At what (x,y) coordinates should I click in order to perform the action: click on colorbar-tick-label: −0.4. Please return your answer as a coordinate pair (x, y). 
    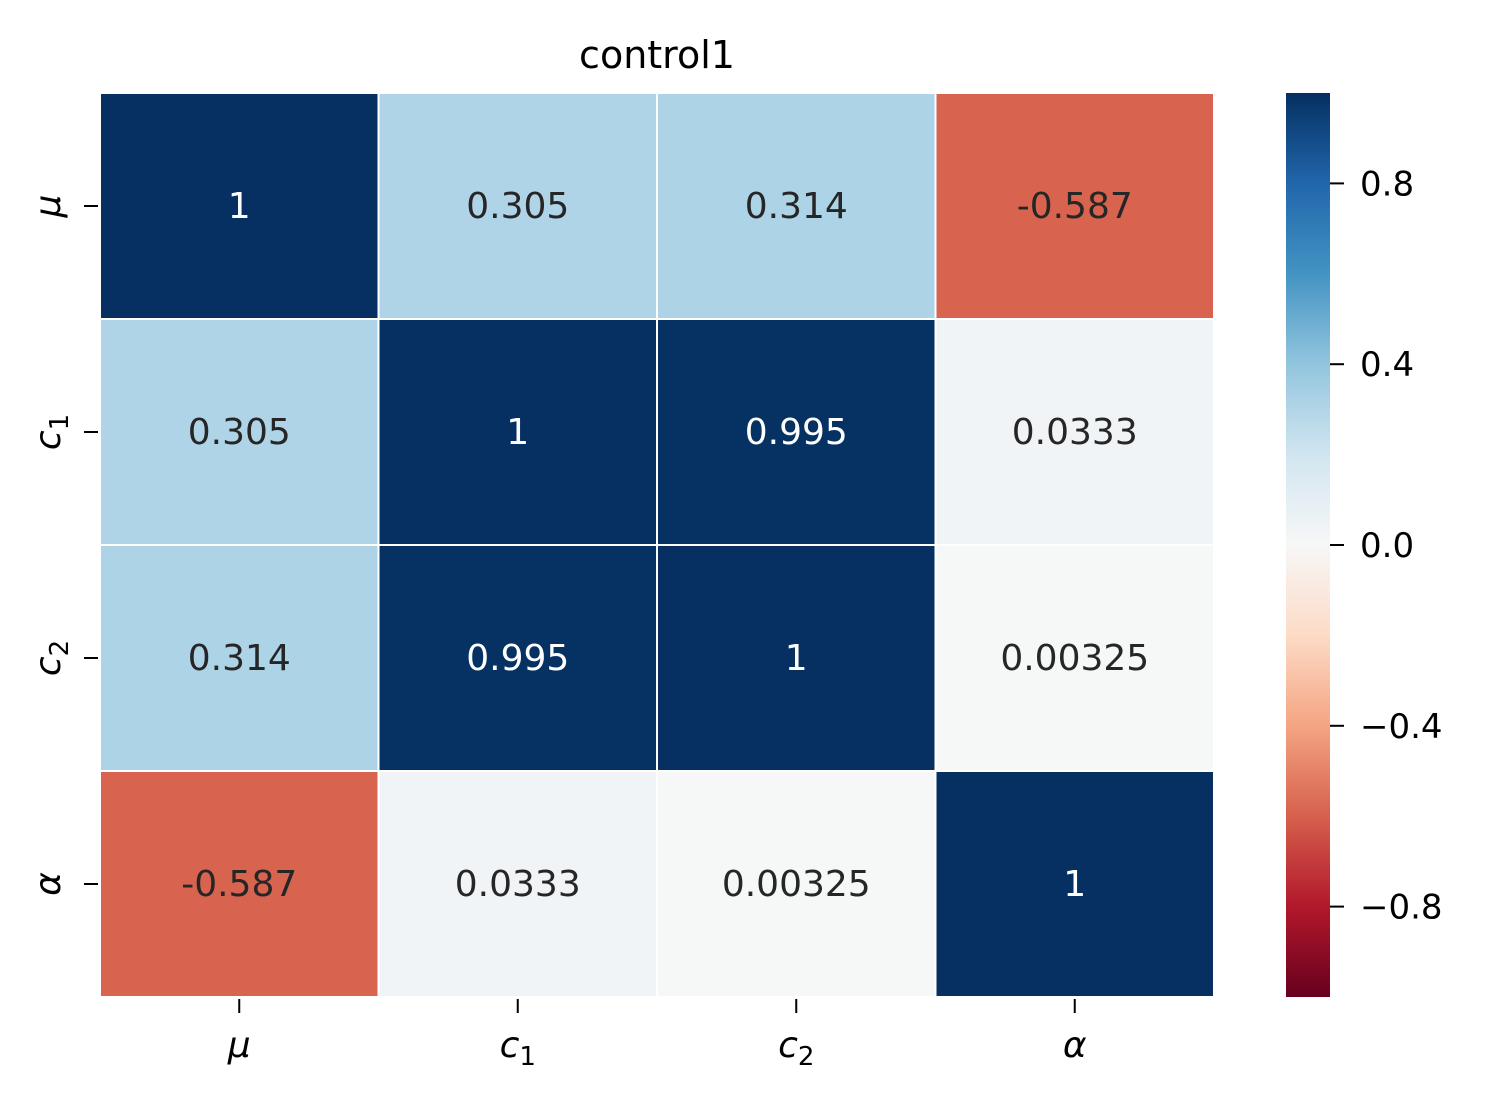
    Looking at the image, I should click on (1401, 727).